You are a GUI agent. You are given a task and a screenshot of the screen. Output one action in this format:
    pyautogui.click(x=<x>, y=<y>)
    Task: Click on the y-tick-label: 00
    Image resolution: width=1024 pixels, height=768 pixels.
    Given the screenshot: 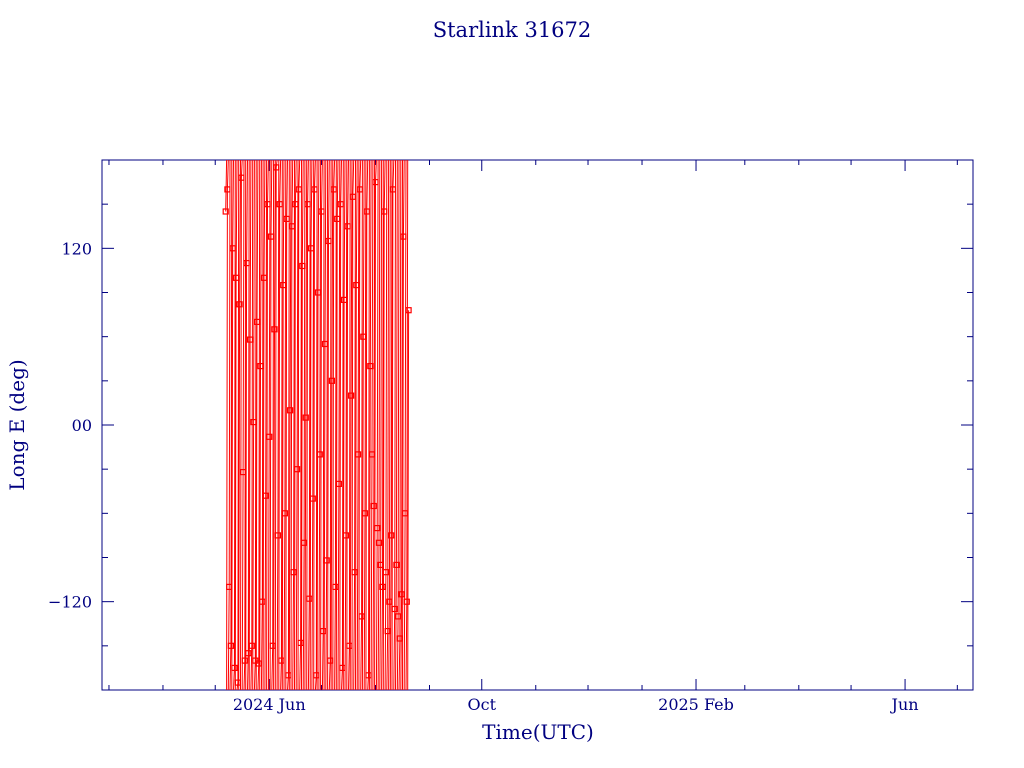 What is the action you would take?
    pyautogui.click(x=82, y=425)
    